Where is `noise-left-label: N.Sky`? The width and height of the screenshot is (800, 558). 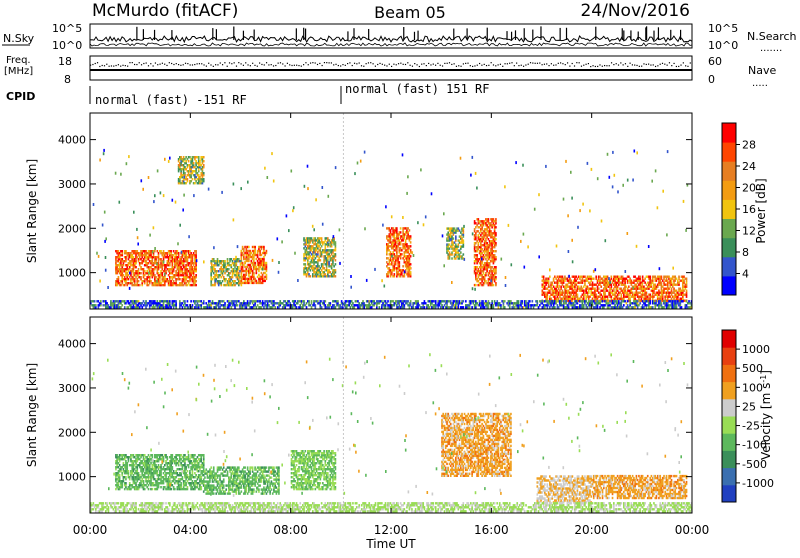 noise-left-label: N.Sky is located at coordinates (19, 38).